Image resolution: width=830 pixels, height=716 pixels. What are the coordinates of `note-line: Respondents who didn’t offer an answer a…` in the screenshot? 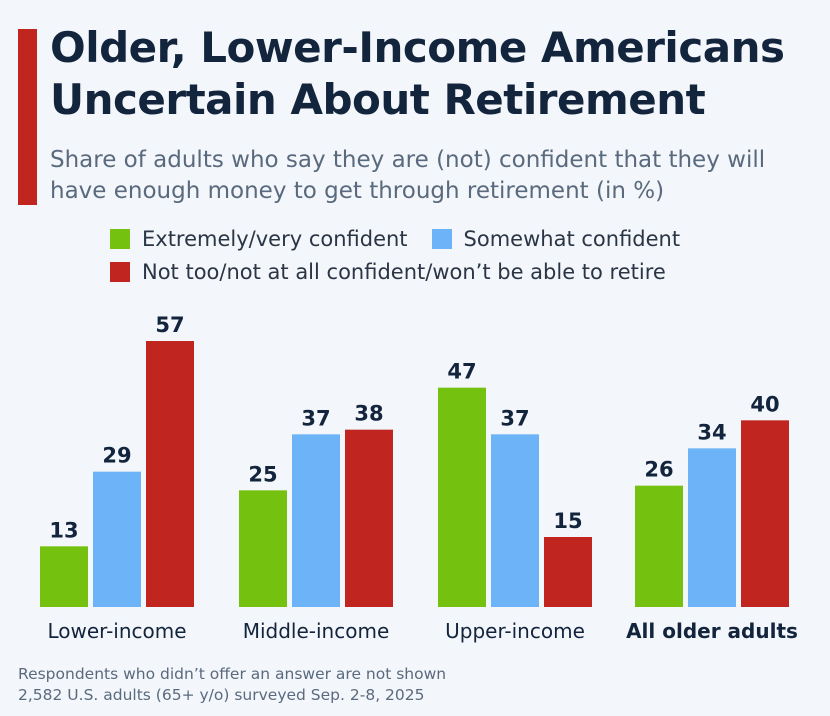 It's located at (232, 674).